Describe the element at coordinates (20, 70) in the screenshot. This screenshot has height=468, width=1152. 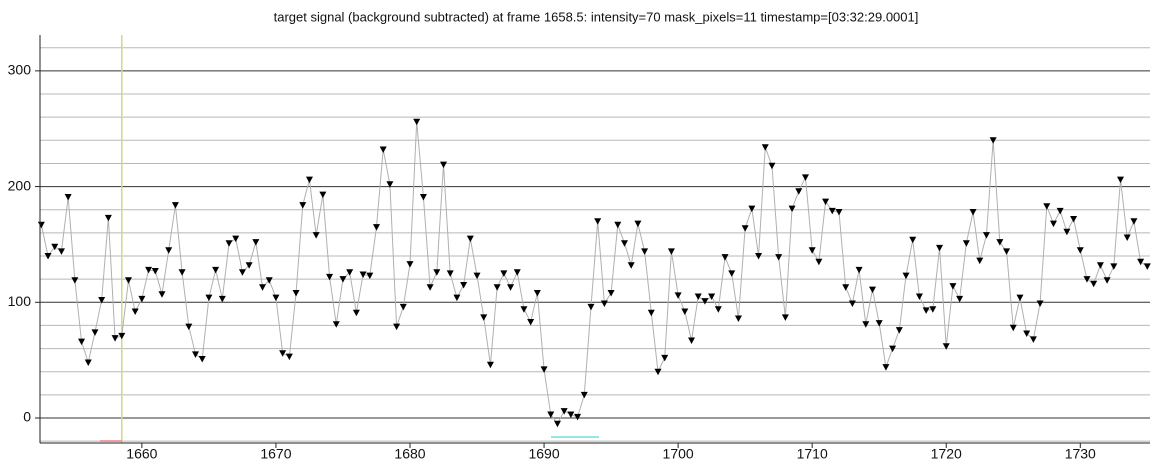
I see `y-tick-label: 300` at that location.